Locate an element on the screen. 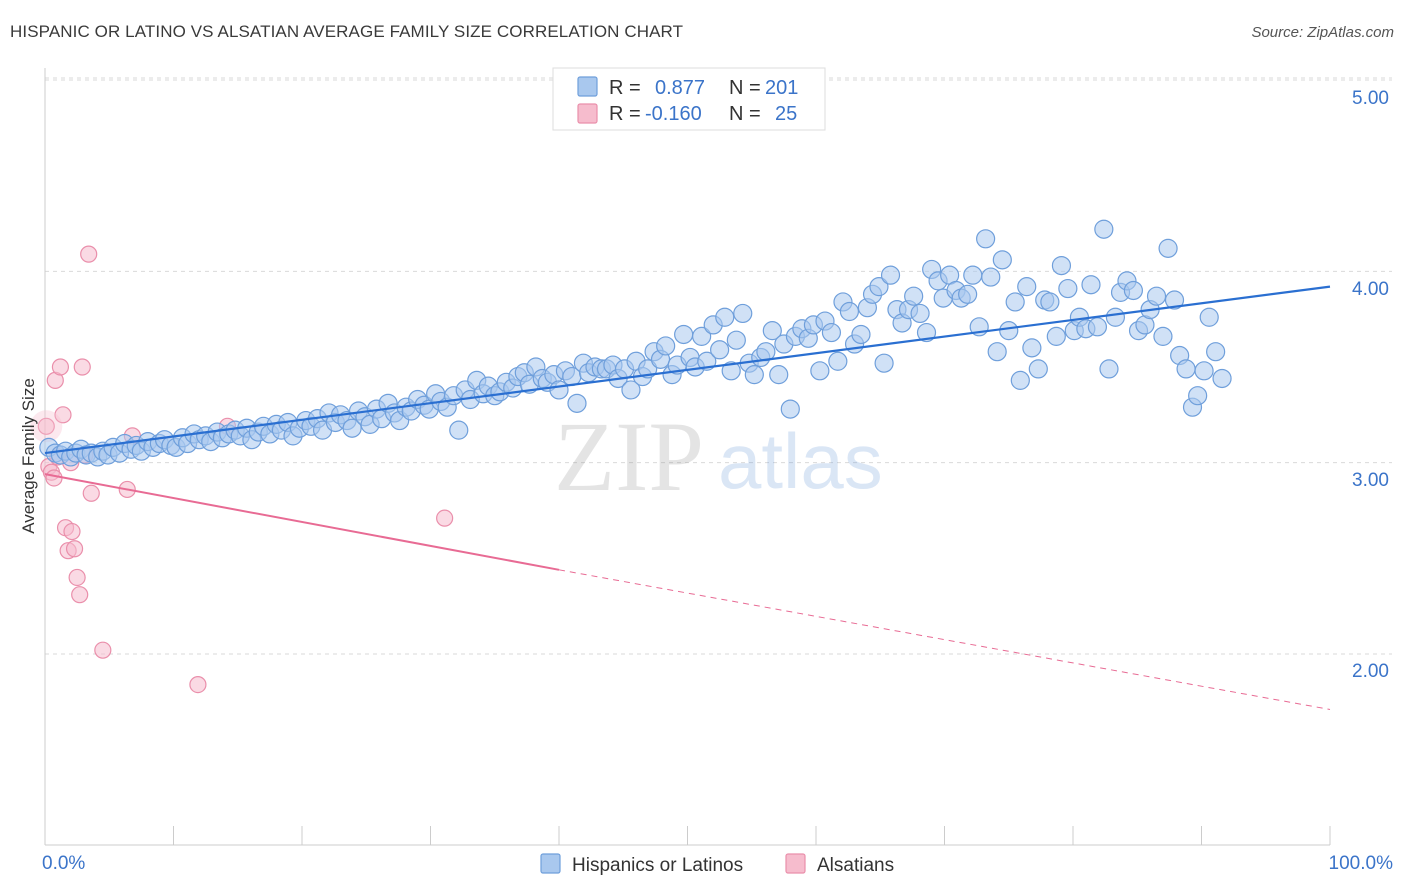  series-legend: Hispanics or Latinos Alsatians is located at coordinates (717, 864).